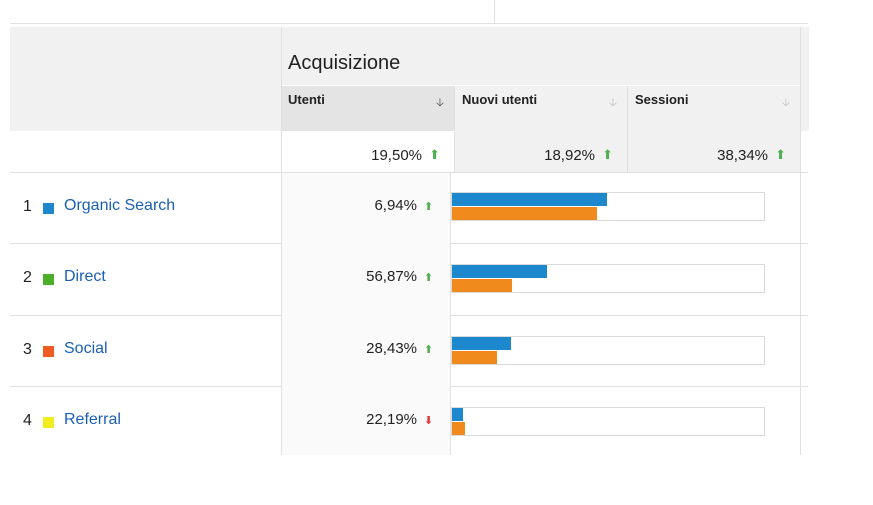 This screenshot has height=505, width=873. What do you see at coordinates (27, 420) in the screenshot?
I see `row-number: 4` at bounding box center [27, 420].